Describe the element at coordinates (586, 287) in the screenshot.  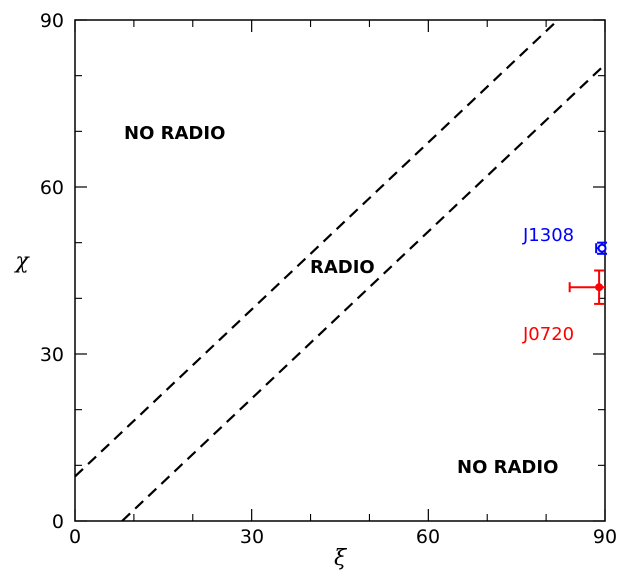
I see `point-j0720` at that location.